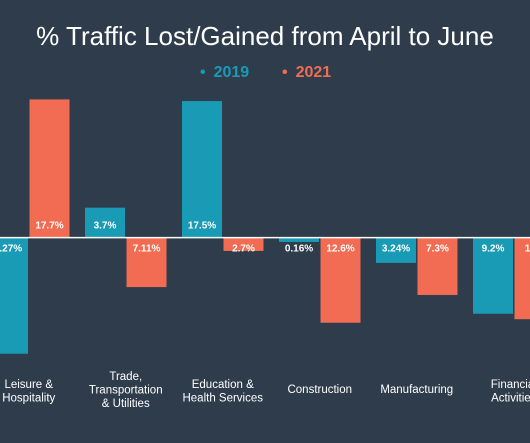 This screenshot has height=443, width=530. Describe the element at coordinates (340, 249) in the screenshot. I see `data-label-2021-3: 12.6%` at that location.